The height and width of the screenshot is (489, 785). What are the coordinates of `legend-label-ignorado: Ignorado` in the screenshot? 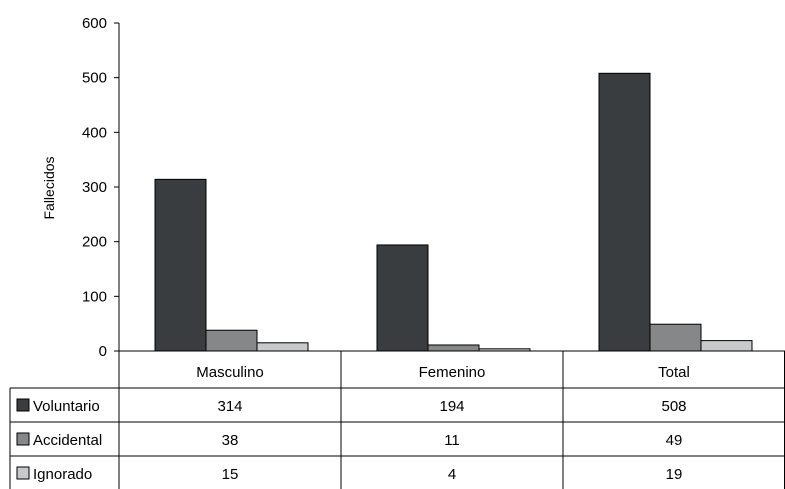 It's located at (62, 474).